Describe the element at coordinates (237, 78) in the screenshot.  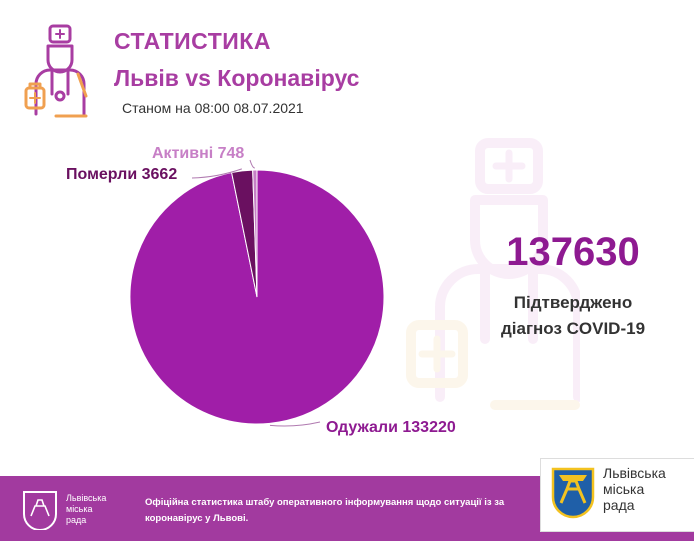
I see `page-subtitle: Львів vs Коронавірус` at that location.